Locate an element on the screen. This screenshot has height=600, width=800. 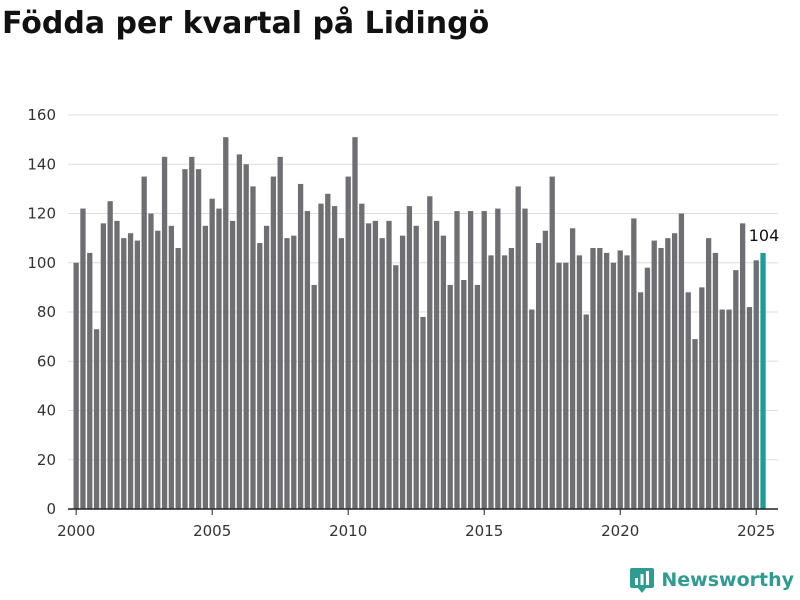
chart-title: Födda per kvartal på Lidingö is located at coordinates (246, 23).